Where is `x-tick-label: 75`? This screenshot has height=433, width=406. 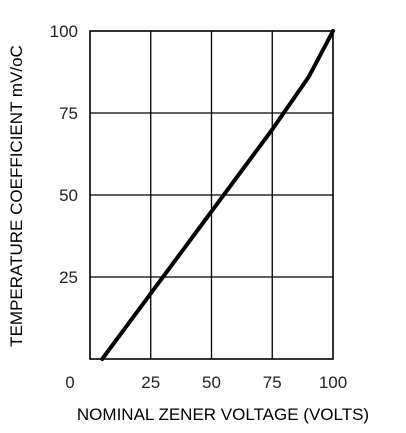
x-tick-label: 75 is located at coordinates (272, 382).